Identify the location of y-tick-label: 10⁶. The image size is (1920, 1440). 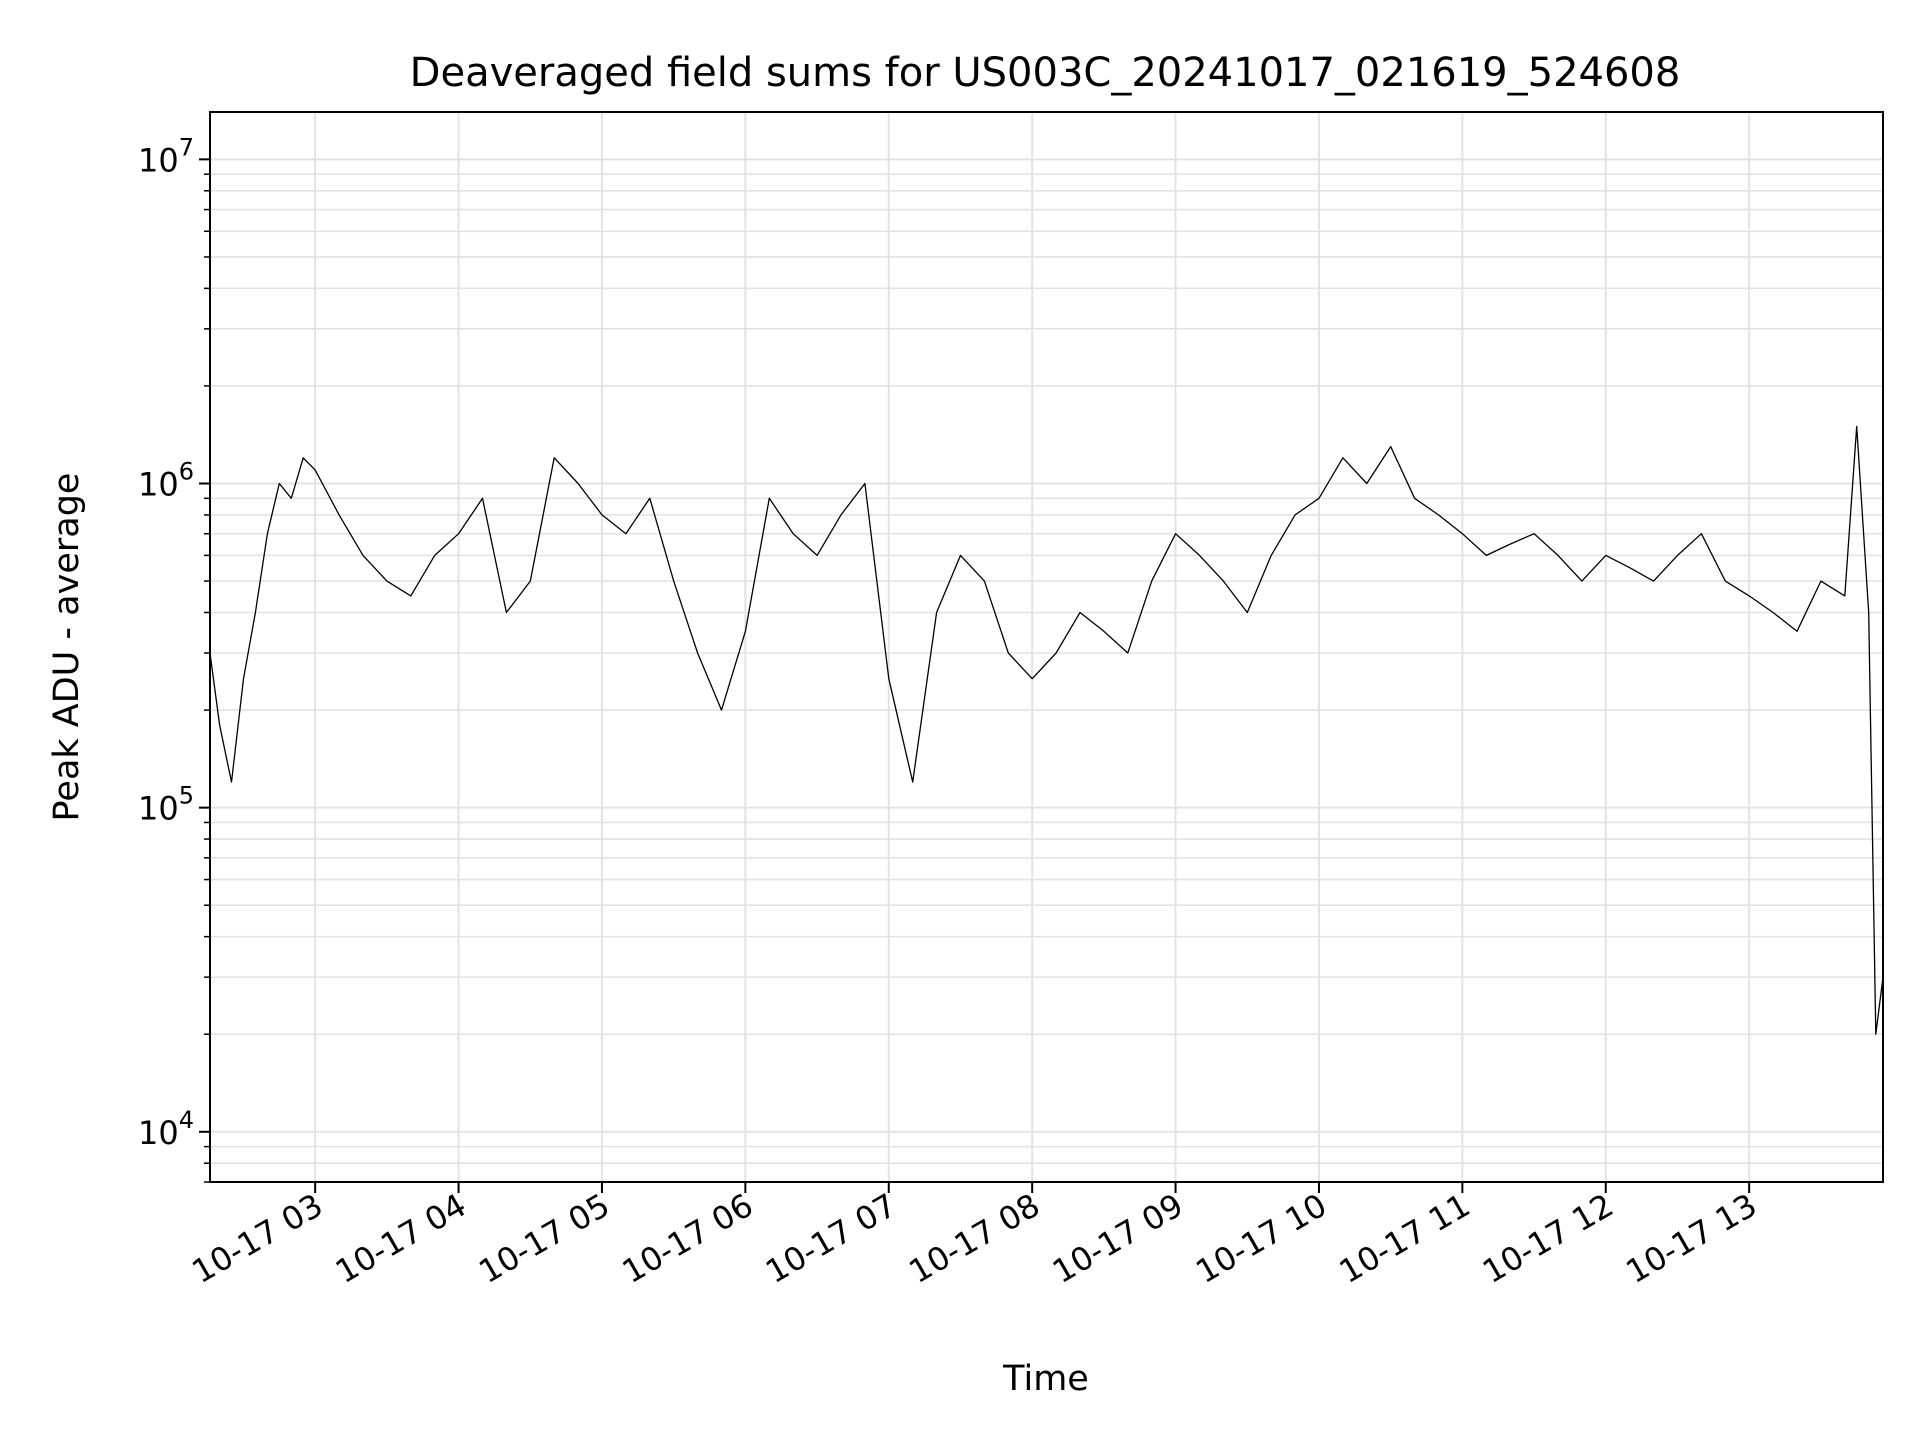
(166, 481).